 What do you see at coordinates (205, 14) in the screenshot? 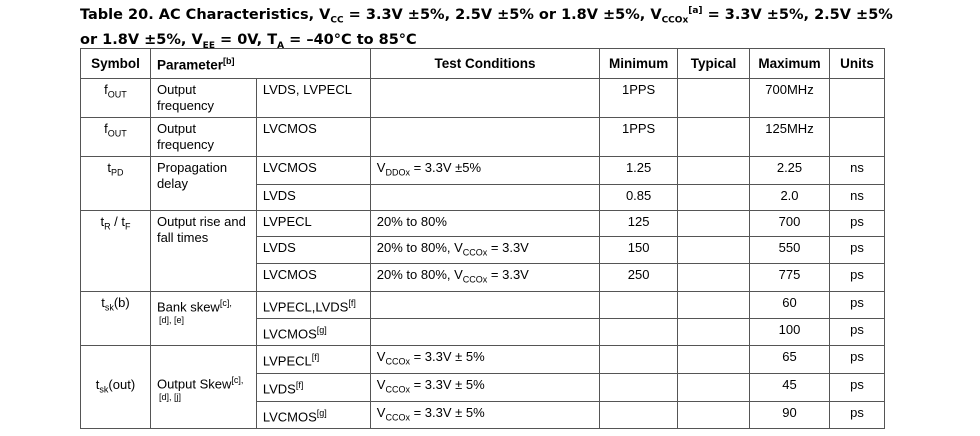
I see `text-part: Table 20. AC Characteristics, V` at bounding box center [205, 14].